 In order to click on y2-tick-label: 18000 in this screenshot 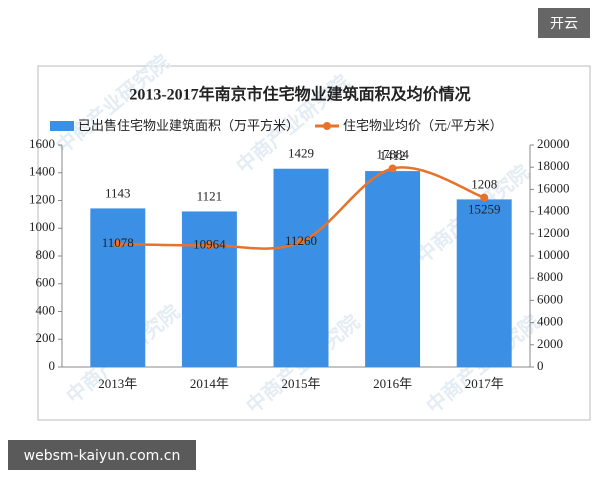, I will do `click(553, 165)`.